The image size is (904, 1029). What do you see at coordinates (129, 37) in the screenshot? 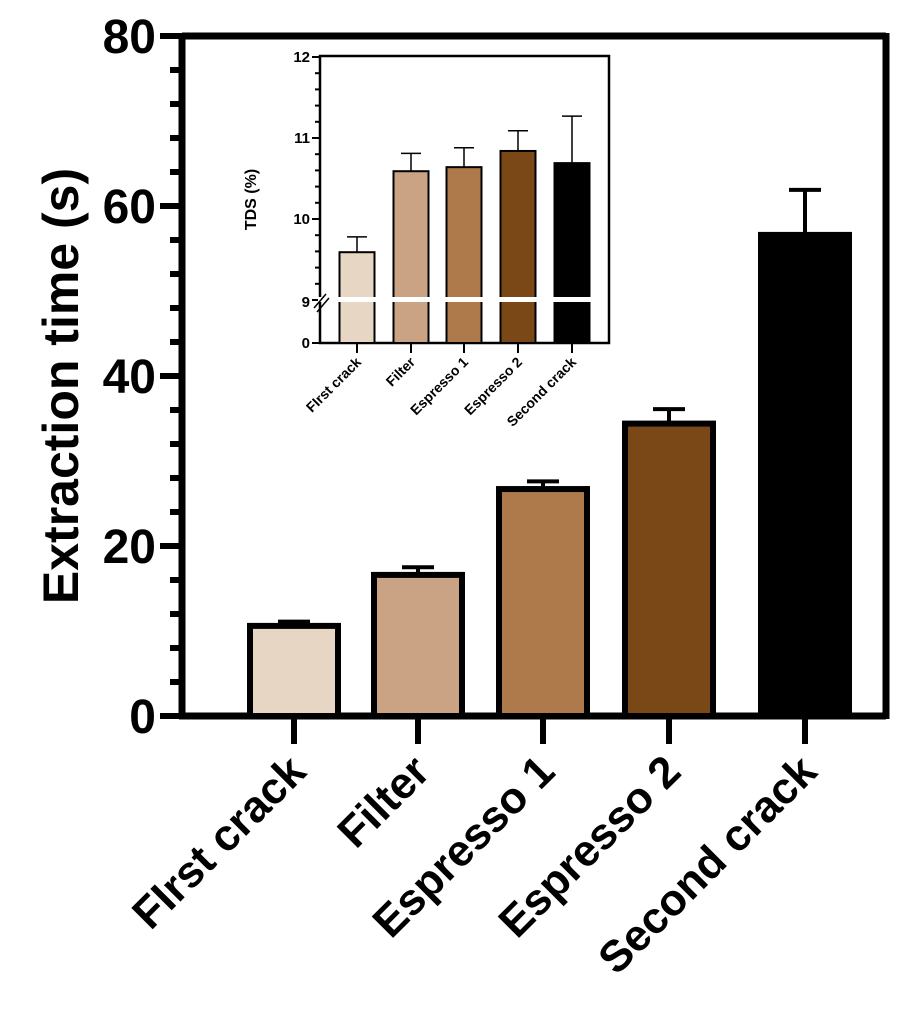
I see `y-tick-label: 80` at bounding box center [129, 37].